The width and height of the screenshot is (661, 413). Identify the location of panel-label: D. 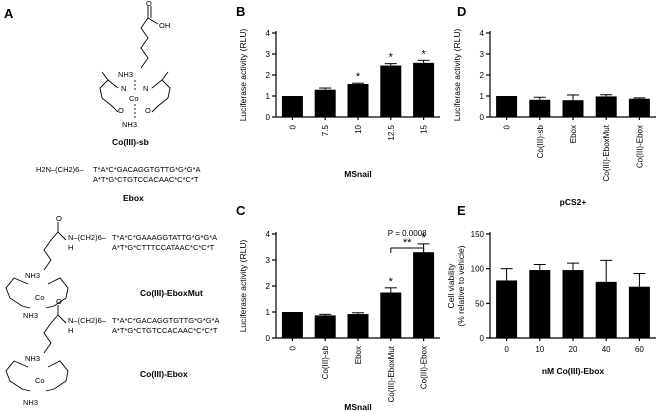
(461, 11).